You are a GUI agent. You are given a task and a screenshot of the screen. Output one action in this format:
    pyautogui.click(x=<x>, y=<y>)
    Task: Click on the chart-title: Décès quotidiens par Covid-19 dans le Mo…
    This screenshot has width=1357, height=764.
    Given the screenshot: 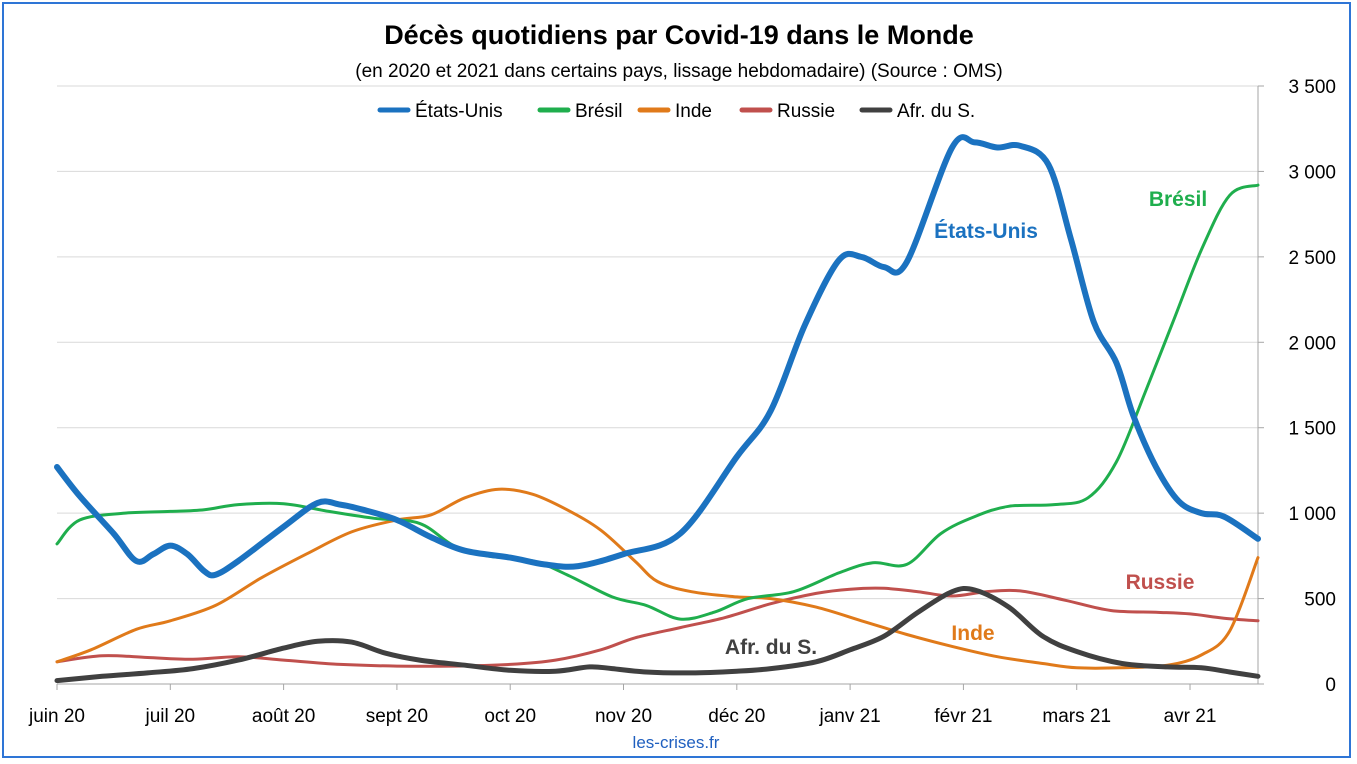 What is the action you would take?
    pyautogui.click(x=679, y=35)
    